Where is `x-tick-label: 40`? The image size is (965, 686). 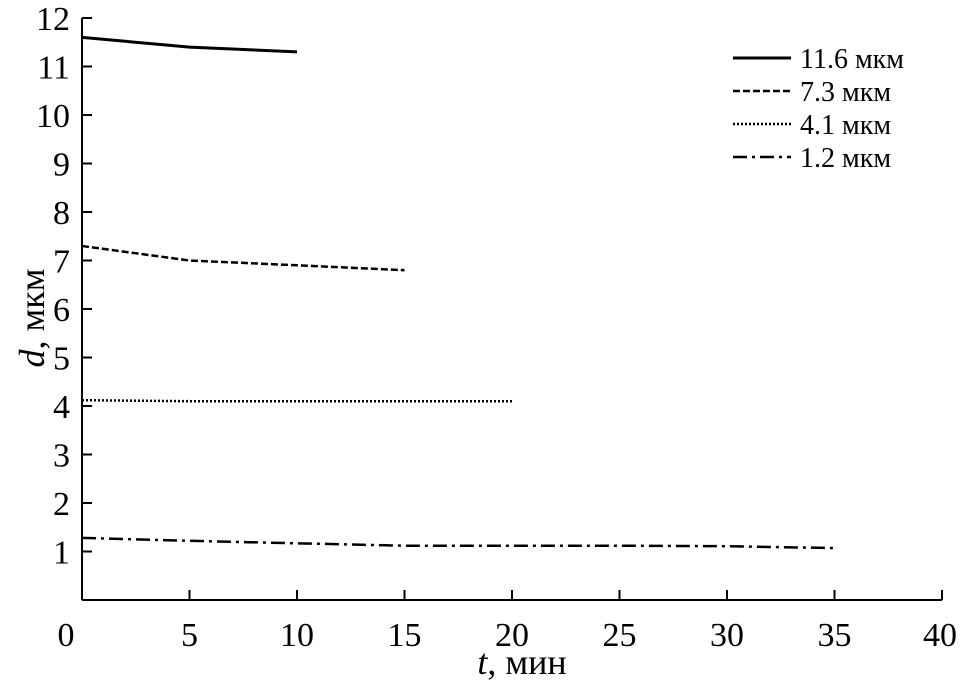 x-tick-label: 40 is located at coordinates (940, 635).